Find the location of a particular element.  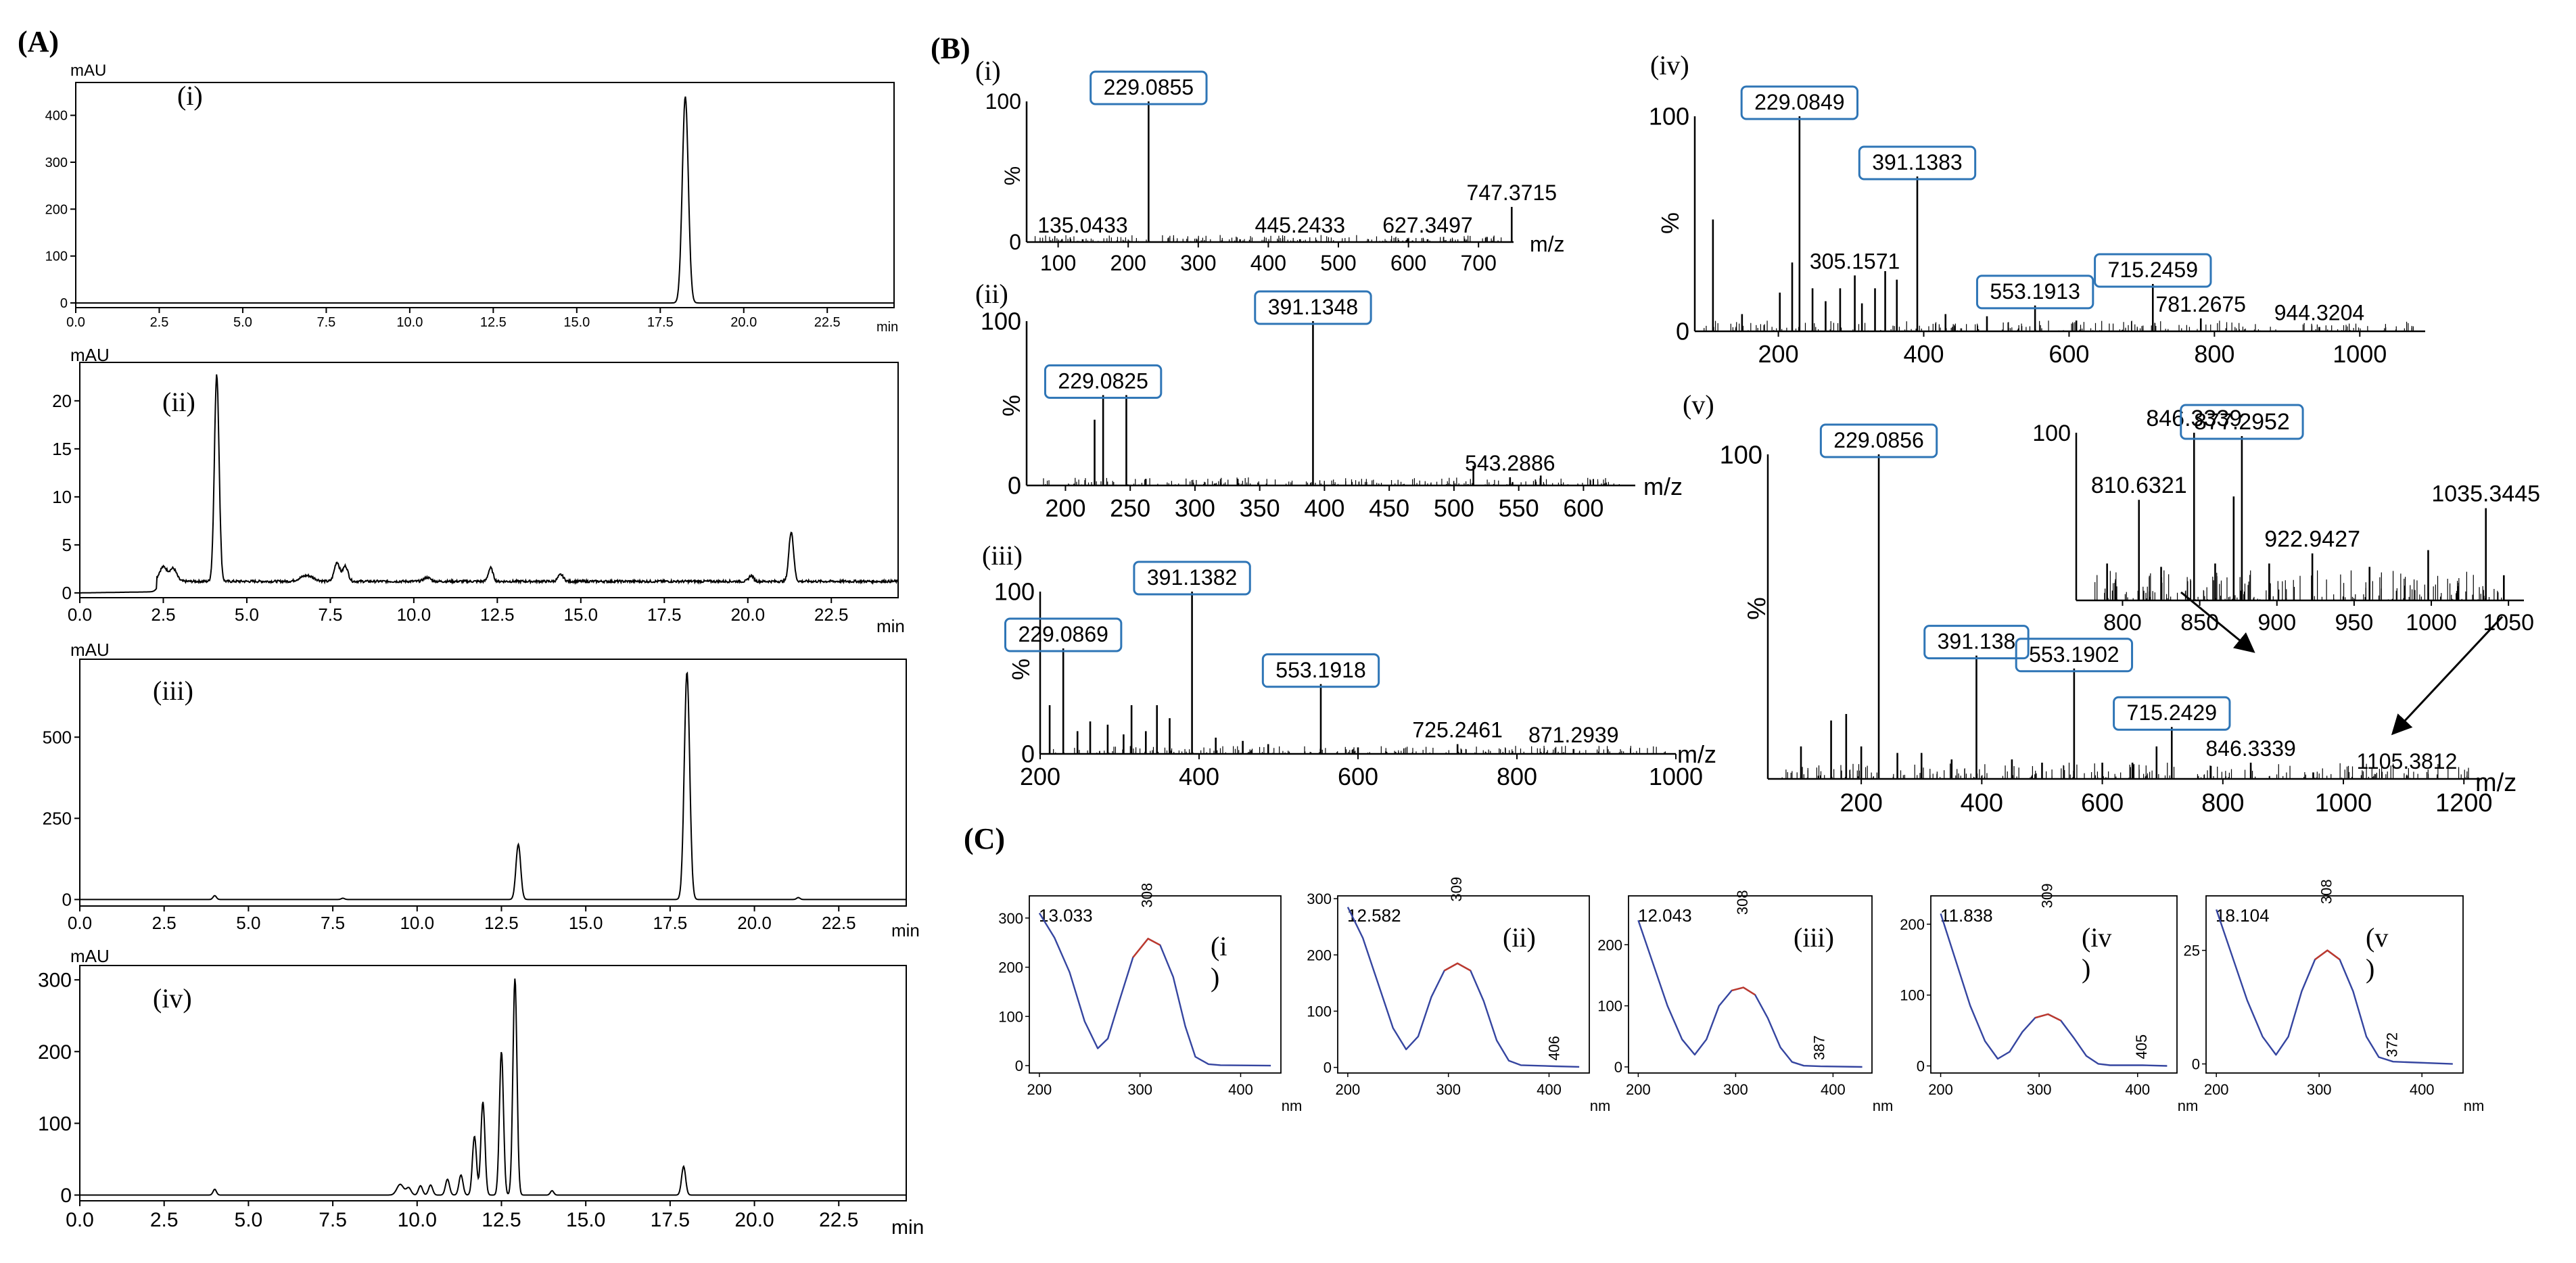

sample-label: (i is located at coordinates (1219, 946).